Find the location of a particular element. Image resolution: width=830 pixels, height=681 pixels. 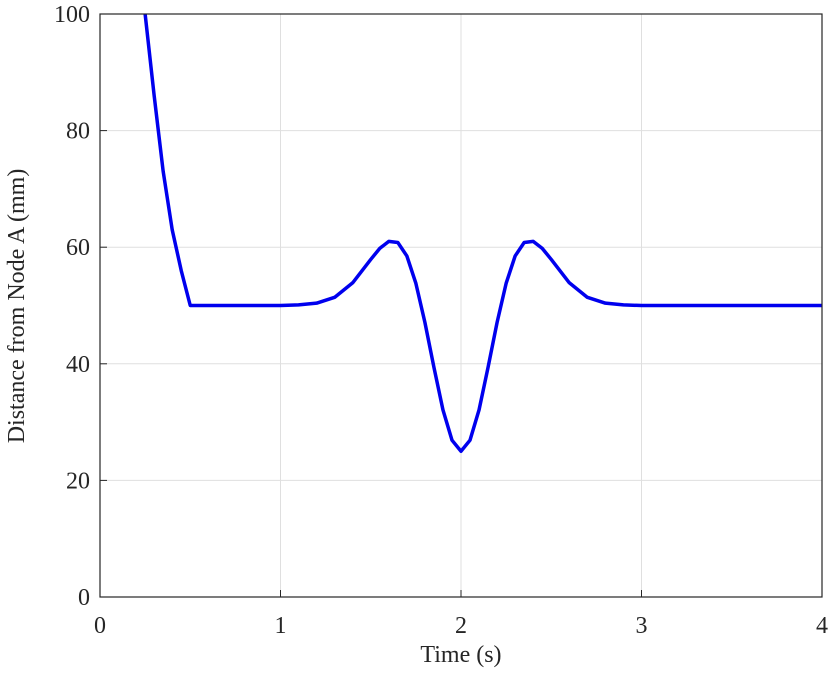

x-tick-label: 2 is located at coordinates (461, 626).